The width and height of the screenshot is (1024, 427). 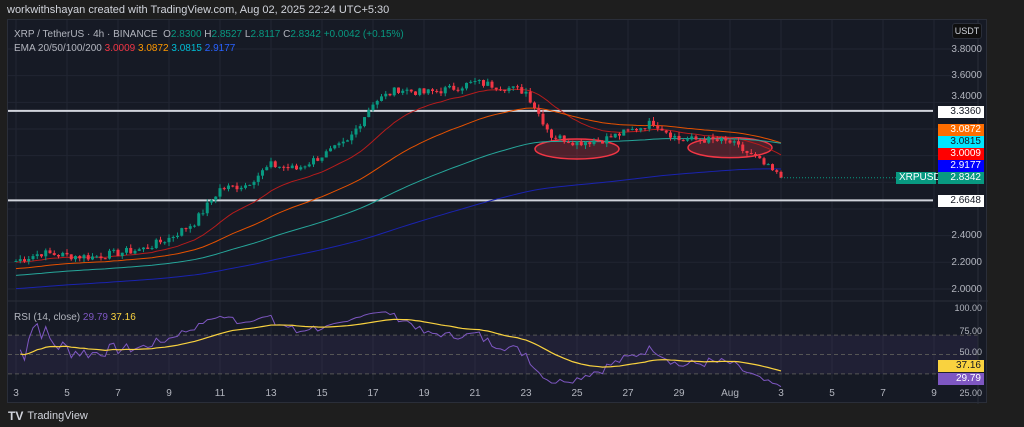 I want to click on ema200-price-tag: 2.9177, so click(x=961, y=166).